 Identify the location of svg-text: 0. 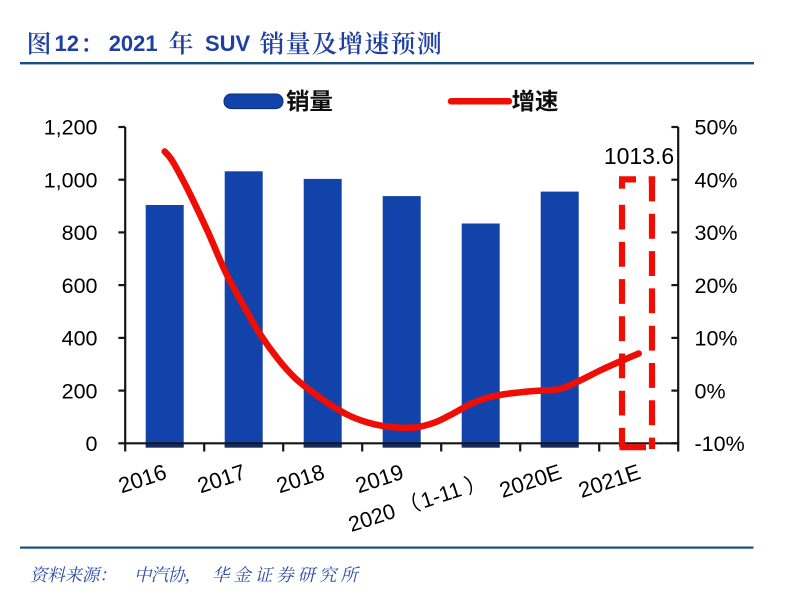
(92, 444).